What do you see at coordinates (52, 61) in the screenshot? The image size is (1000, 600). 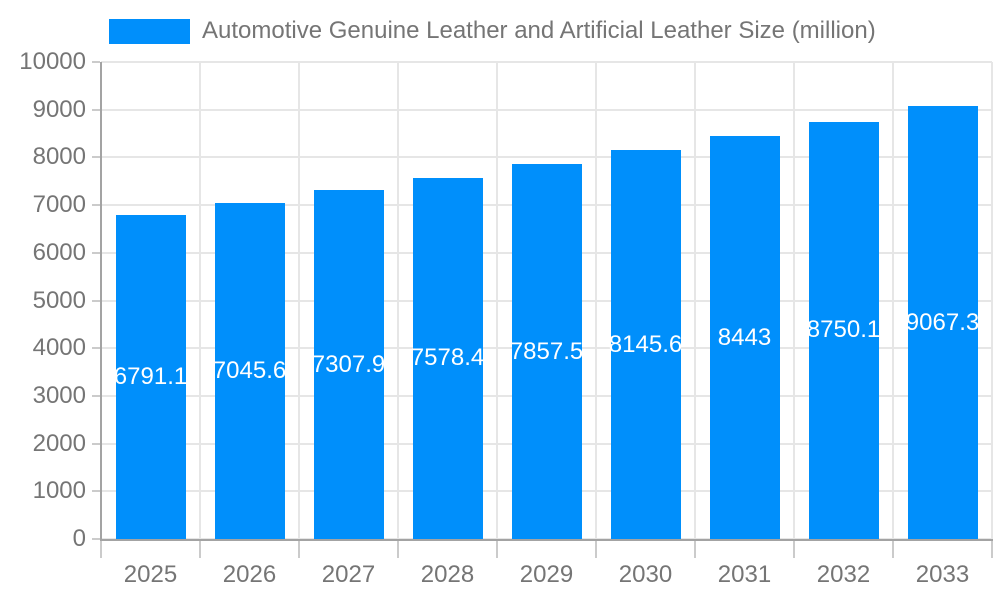 I see `y-axis-tick-label: 10000` at bounding box center [52, 61].